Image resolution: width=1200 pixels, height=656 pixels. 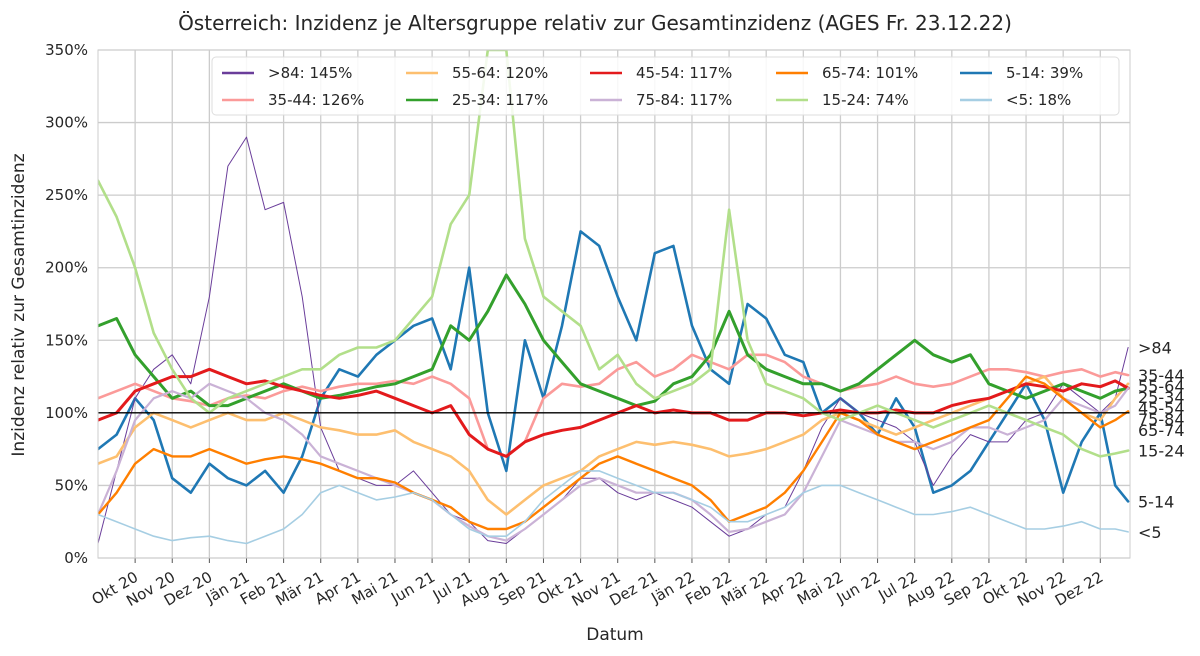 I want to click on y-tick-labels: 0% 50% 100% 150% 200% 250% 300% 350%, so click(x=66, y=304).